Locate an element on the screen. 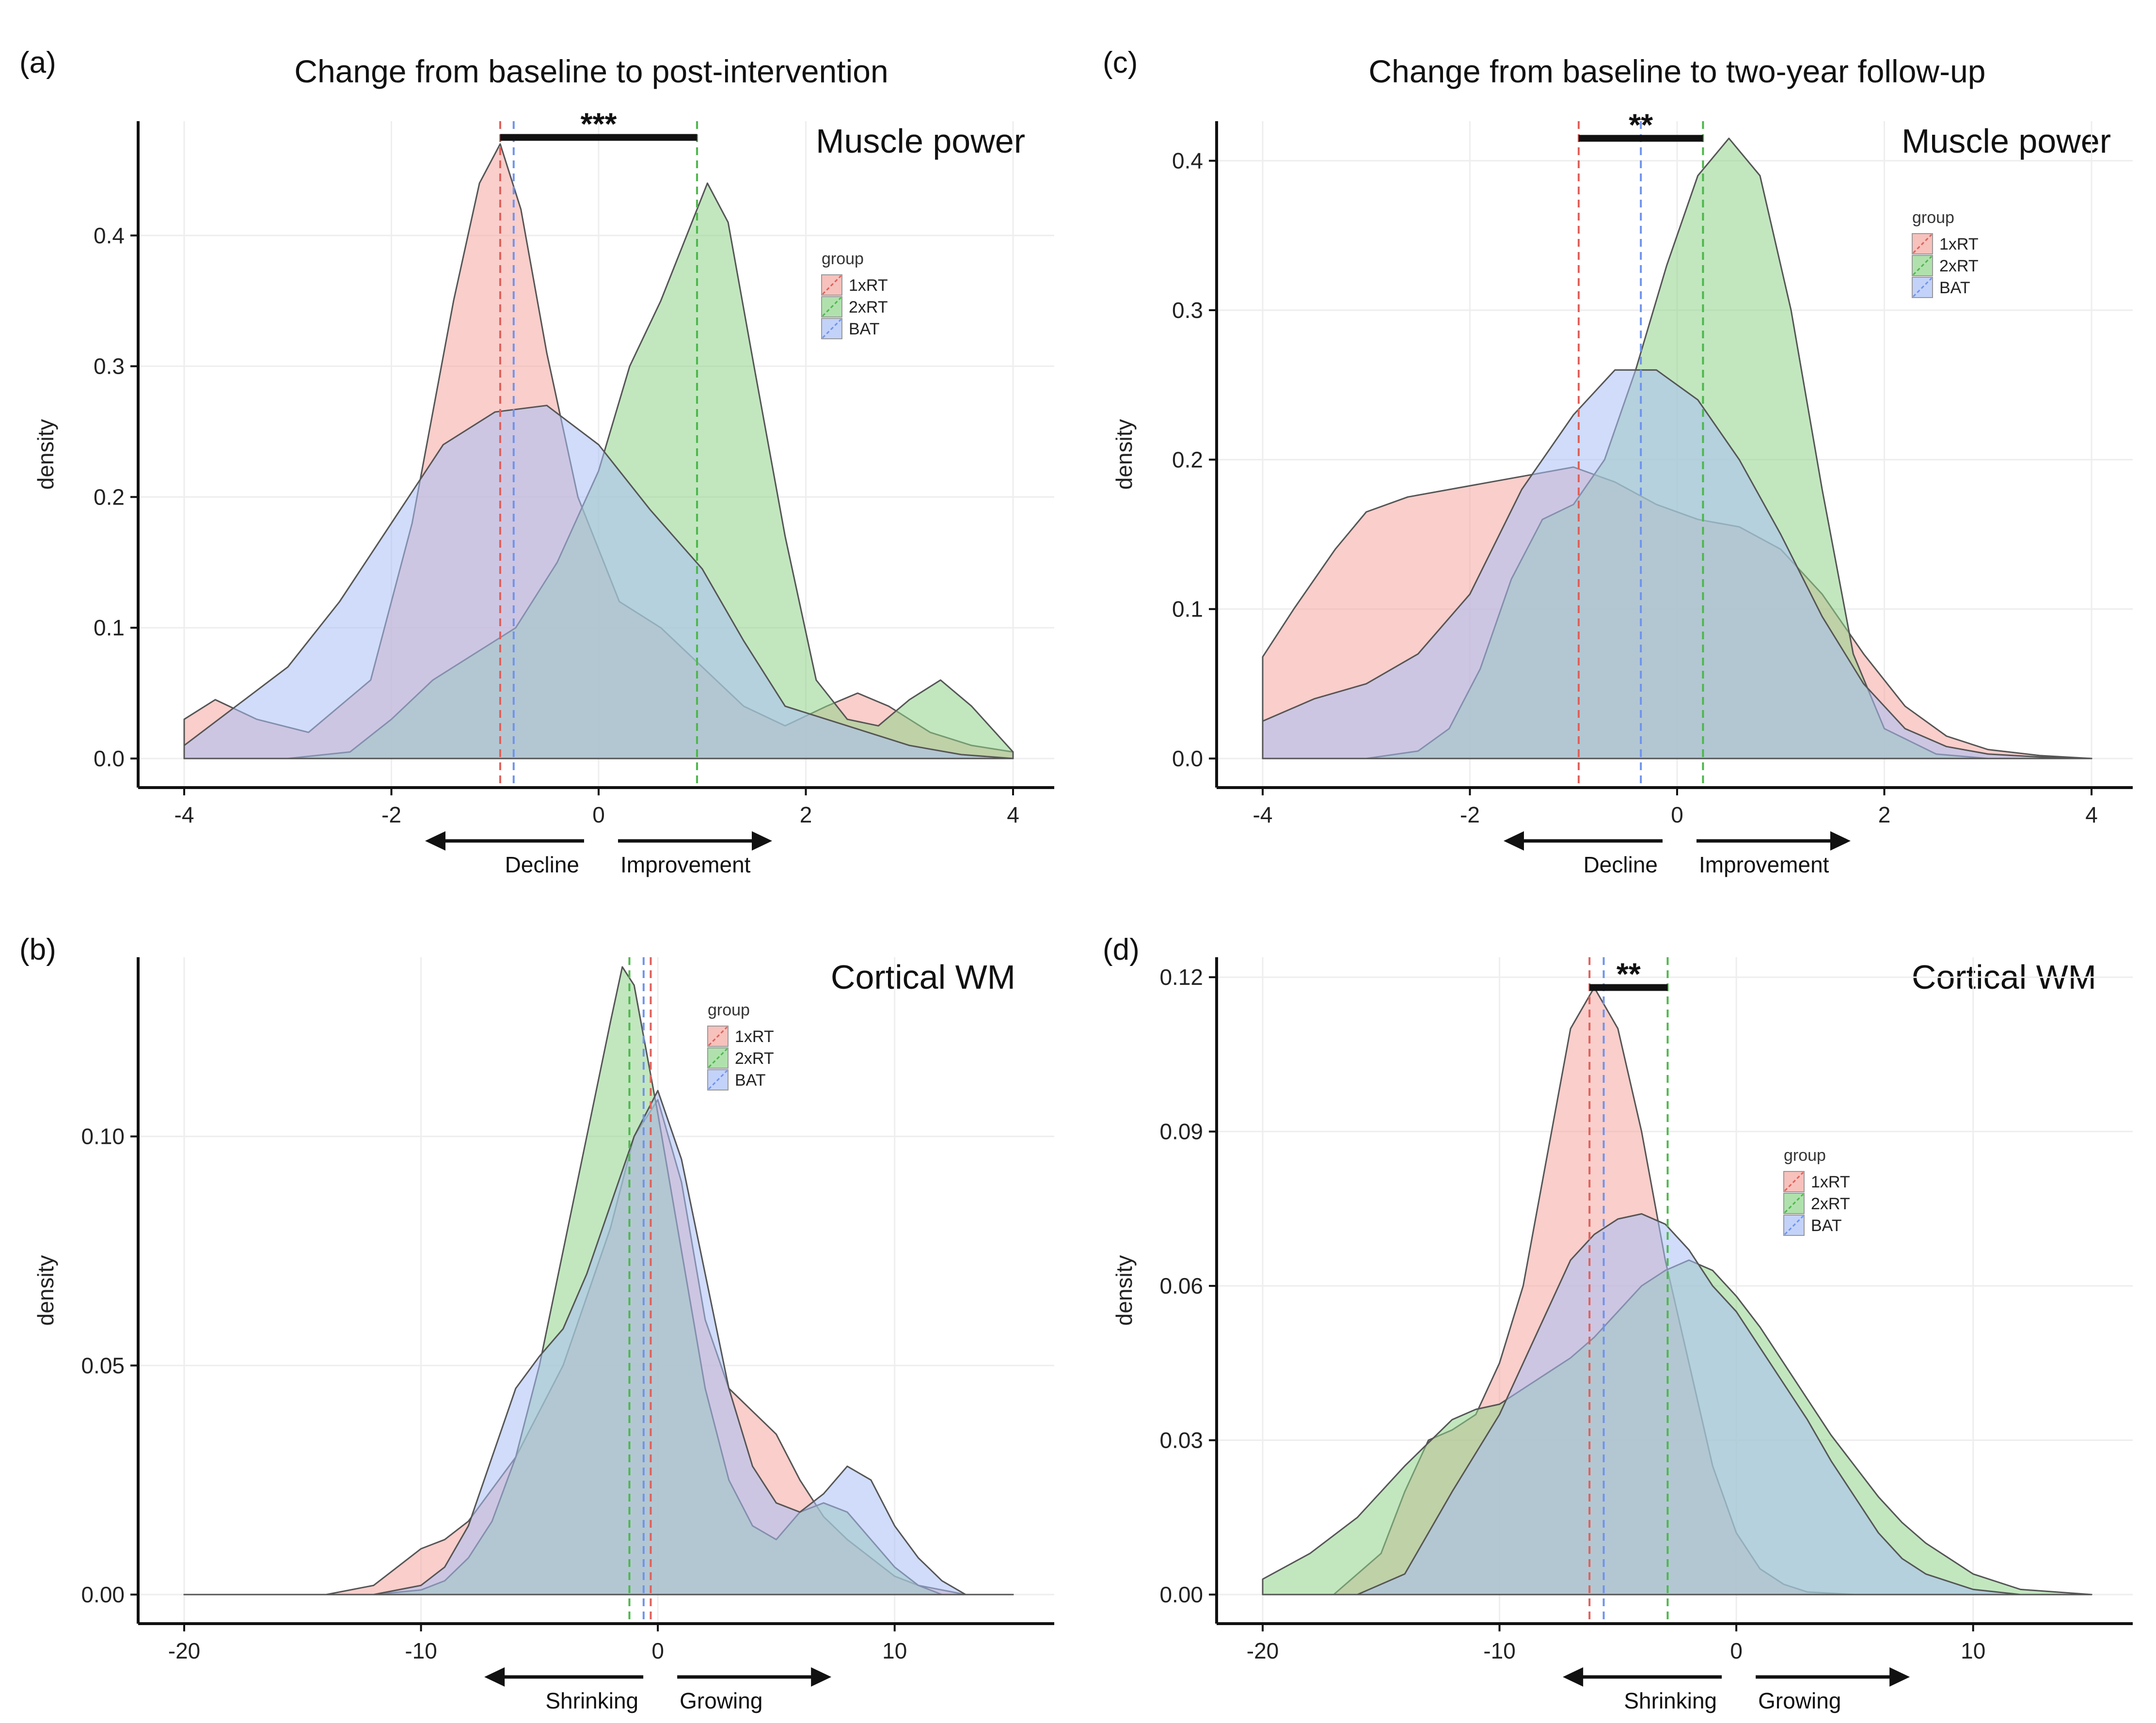 The image size is (2156, 1723). panel-label: (b) is located at coordinates (37, 949).